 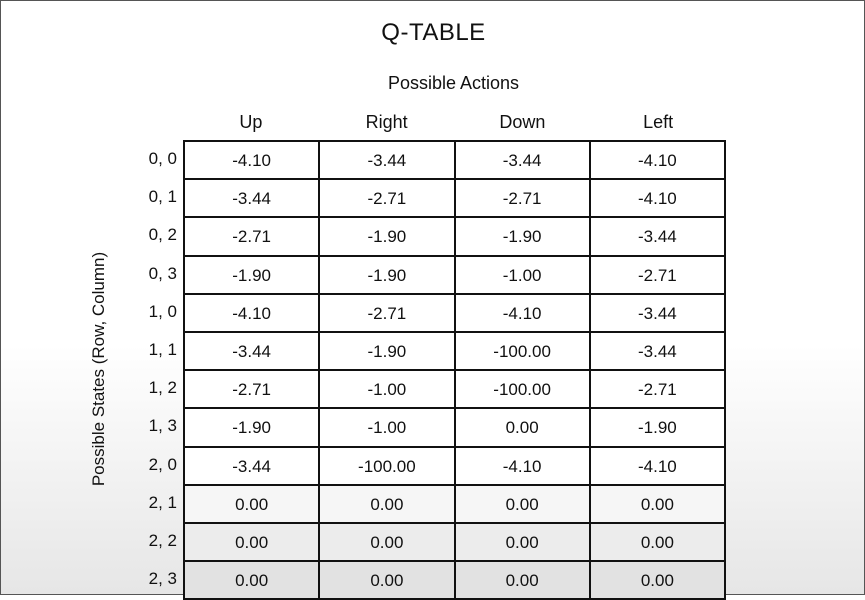 I want to click on row-label: 1, 2, so click(x=162, y=388).